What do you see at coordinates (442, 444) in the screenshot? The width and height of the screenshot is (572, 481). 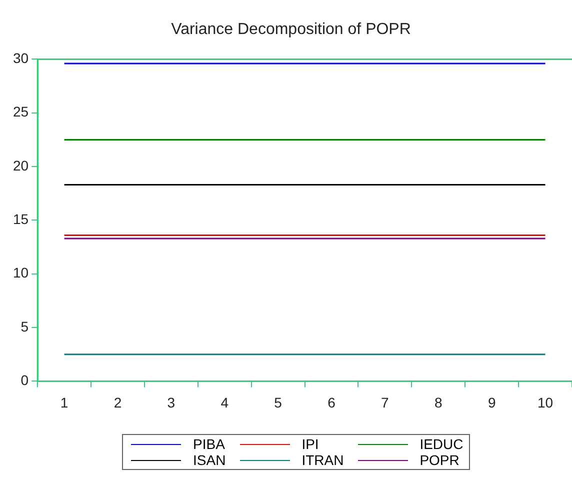 I see `legend-label: IEDUC` at bounding box center [442, 444].